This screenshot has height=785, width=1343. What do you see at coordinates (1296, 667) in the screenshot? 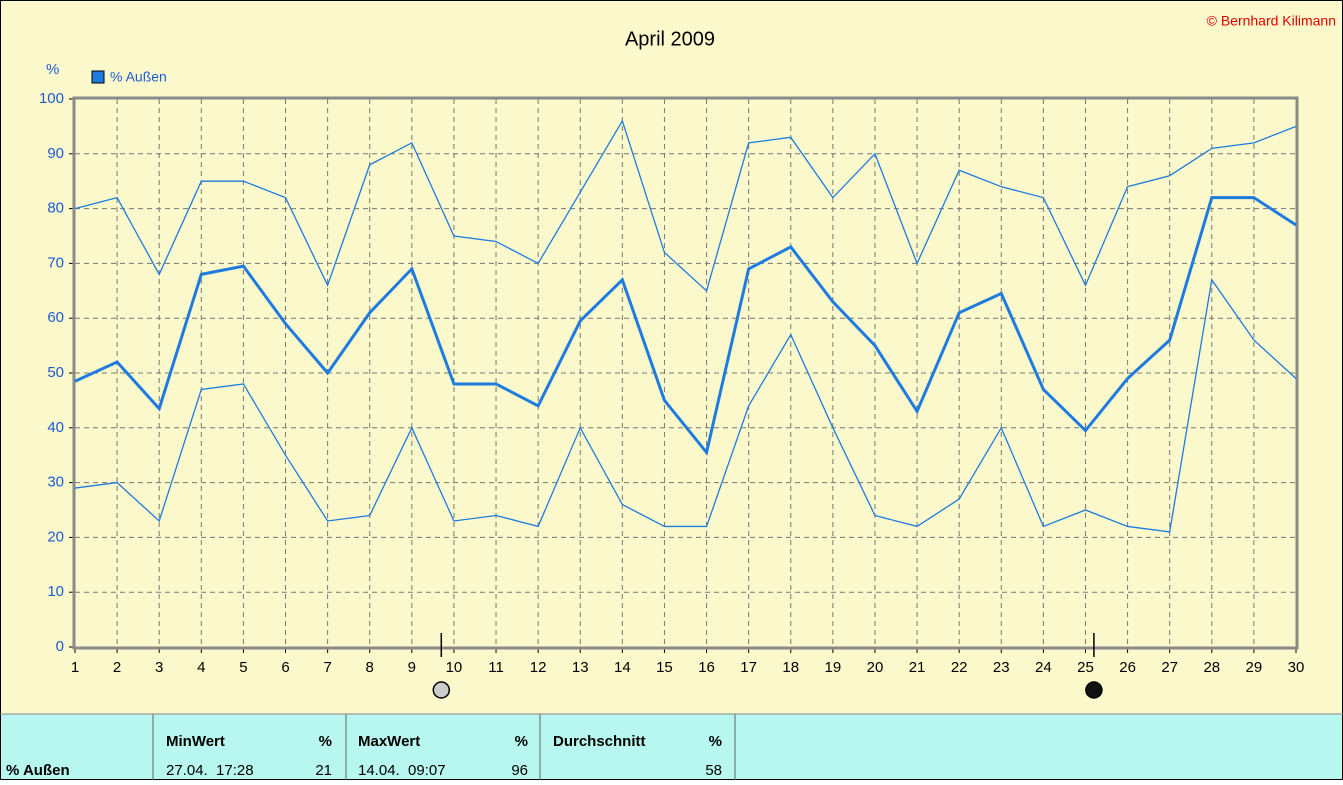
I see `x-tick-label: 30` at bounding box center [1296, 667].